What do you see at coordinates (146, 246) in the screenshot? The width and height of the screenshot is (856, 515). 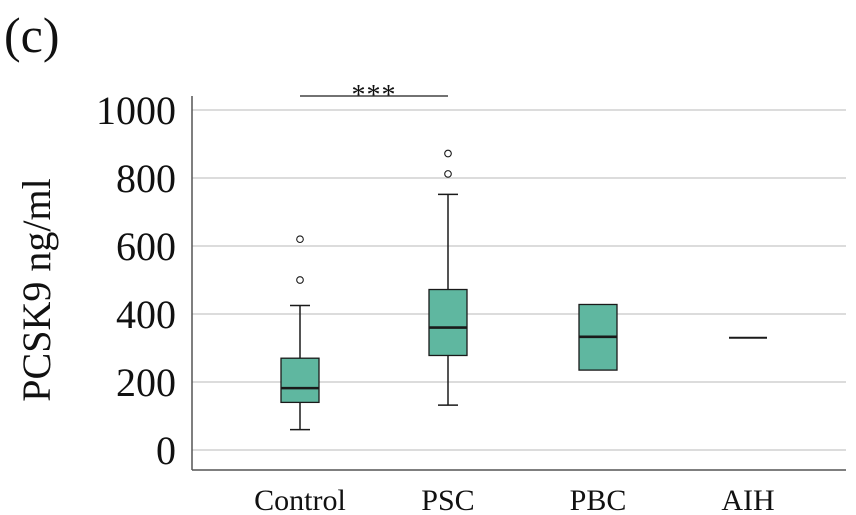 I see `y-tick-label: 600` at bounding box center [146, 246].